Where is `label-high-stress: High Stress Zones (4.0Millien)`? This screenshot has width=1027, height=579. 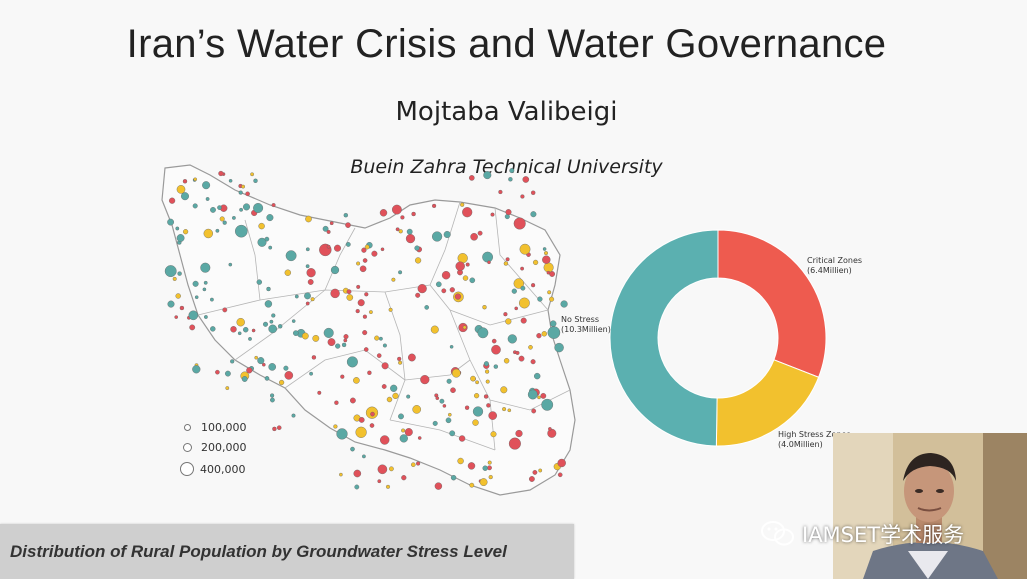
label-high-stress: High Stress Zones (4.0Millien) is located at coordinates (814, 440).